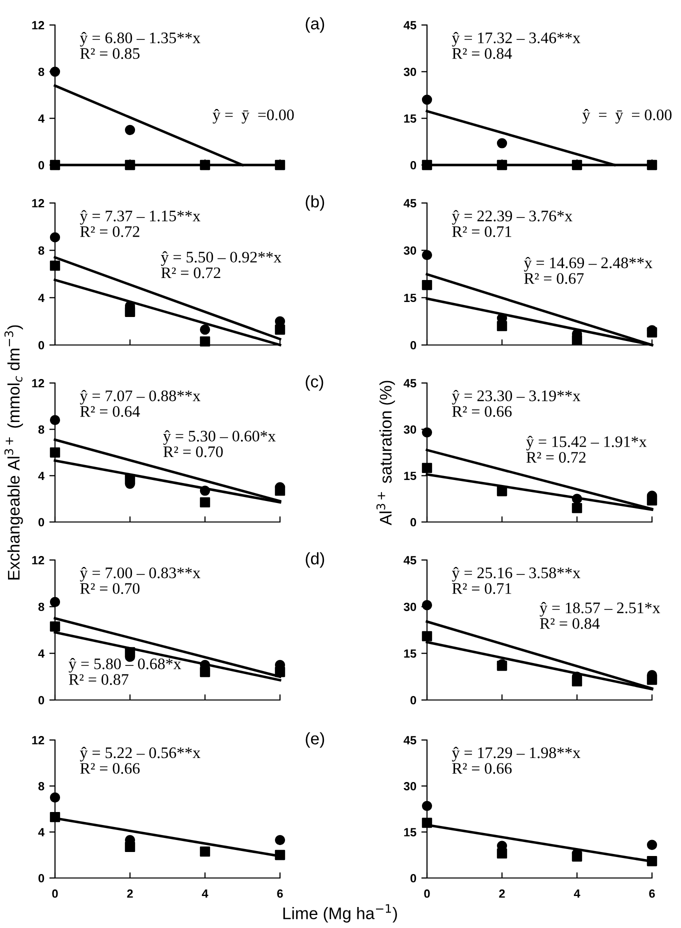 The width and height of the screenshot is (681, 928). Describe the element at coordinates (588, 270) in the screenshot. I see `annotation: ŷ = 14.69 – 2.48**x R² = 0.67` at that location.